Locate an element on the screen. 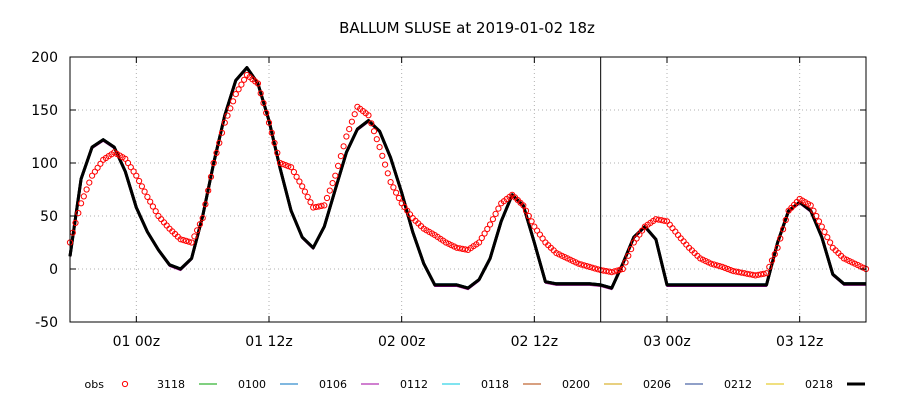 The height and width of the screenshot is (400, 900). legend-label-0118: 0118 is located at coordinates (495, 384).